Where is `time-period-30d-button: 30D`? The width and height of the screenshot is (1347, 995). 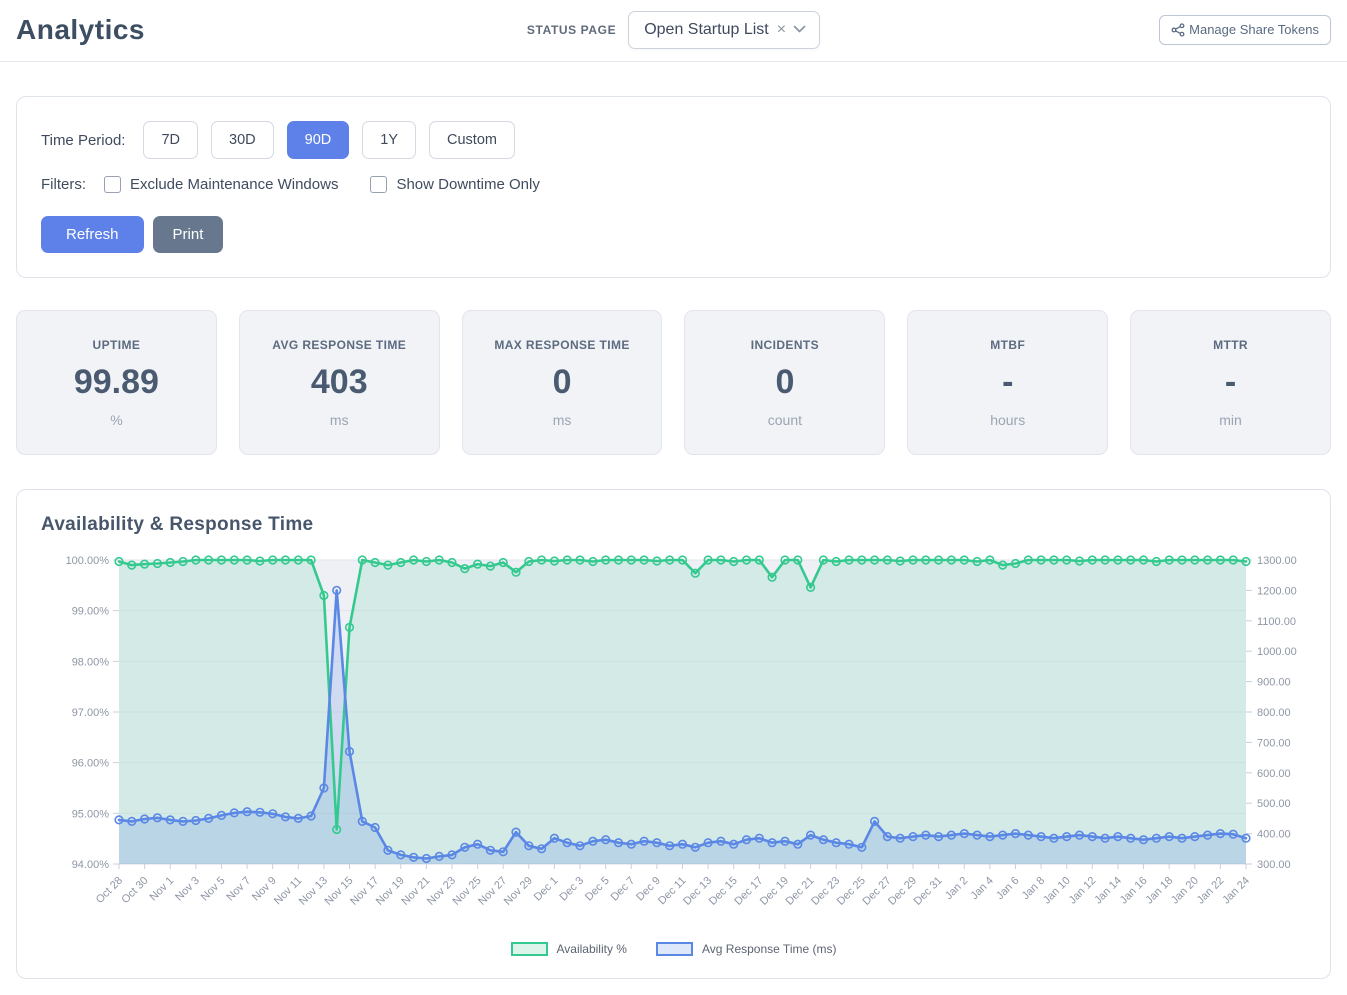 time-period-30d-button: 30D is located at coordinates (242, 140).